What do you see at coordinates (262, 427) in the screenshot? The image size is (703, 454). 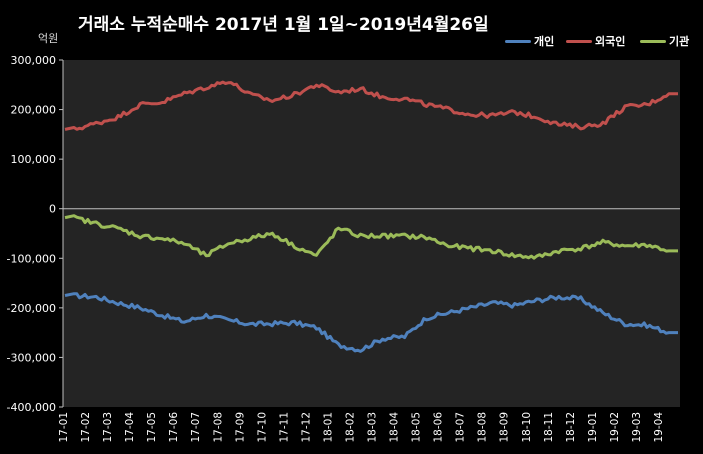 I see `x-tick-label: 17-10` at bounding box center [262, 427].